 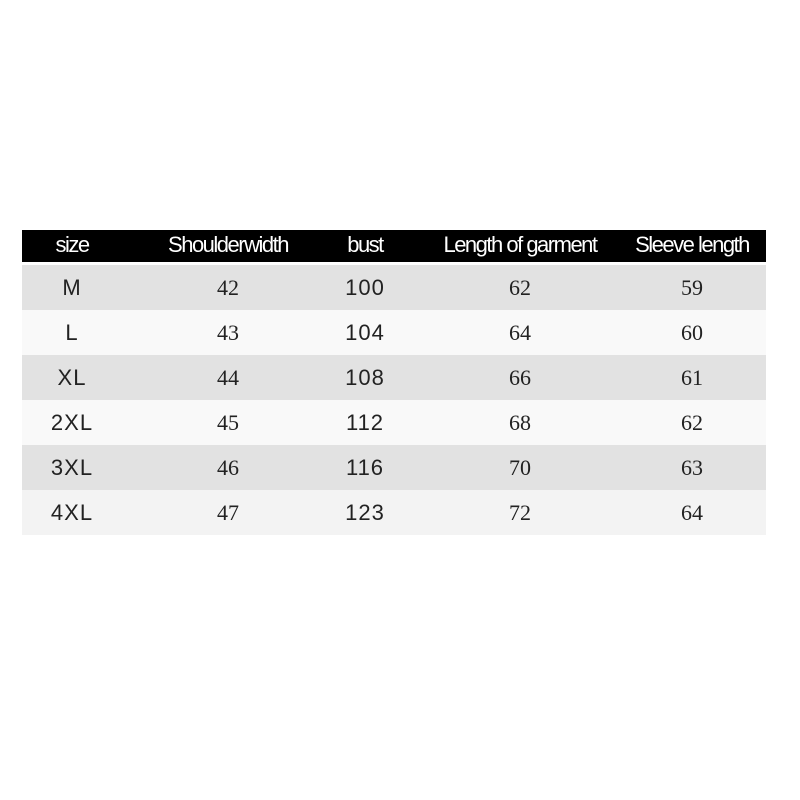 What do you see at coordinates (228, 467) in the screenshot?
I see `table-cell: 46` at bounding box center [228, 467].